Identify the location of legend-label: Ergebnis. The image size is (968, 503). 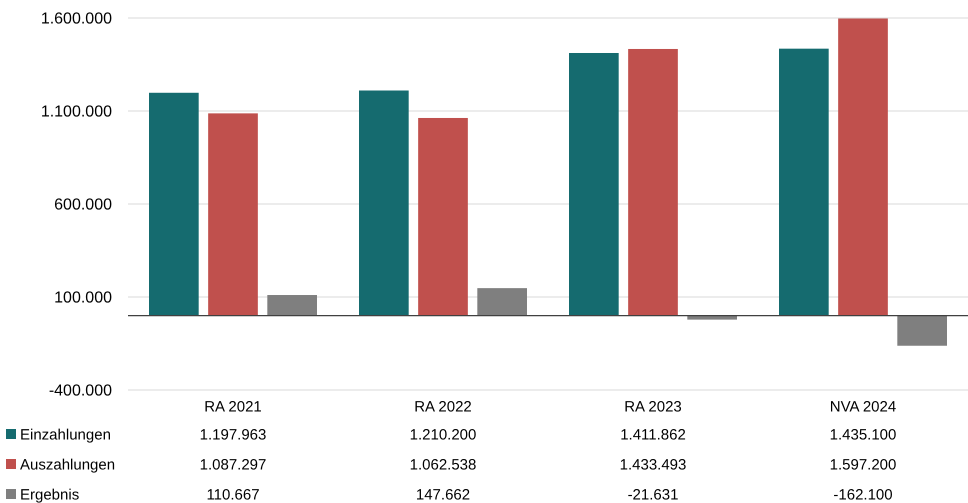
(50, 494).